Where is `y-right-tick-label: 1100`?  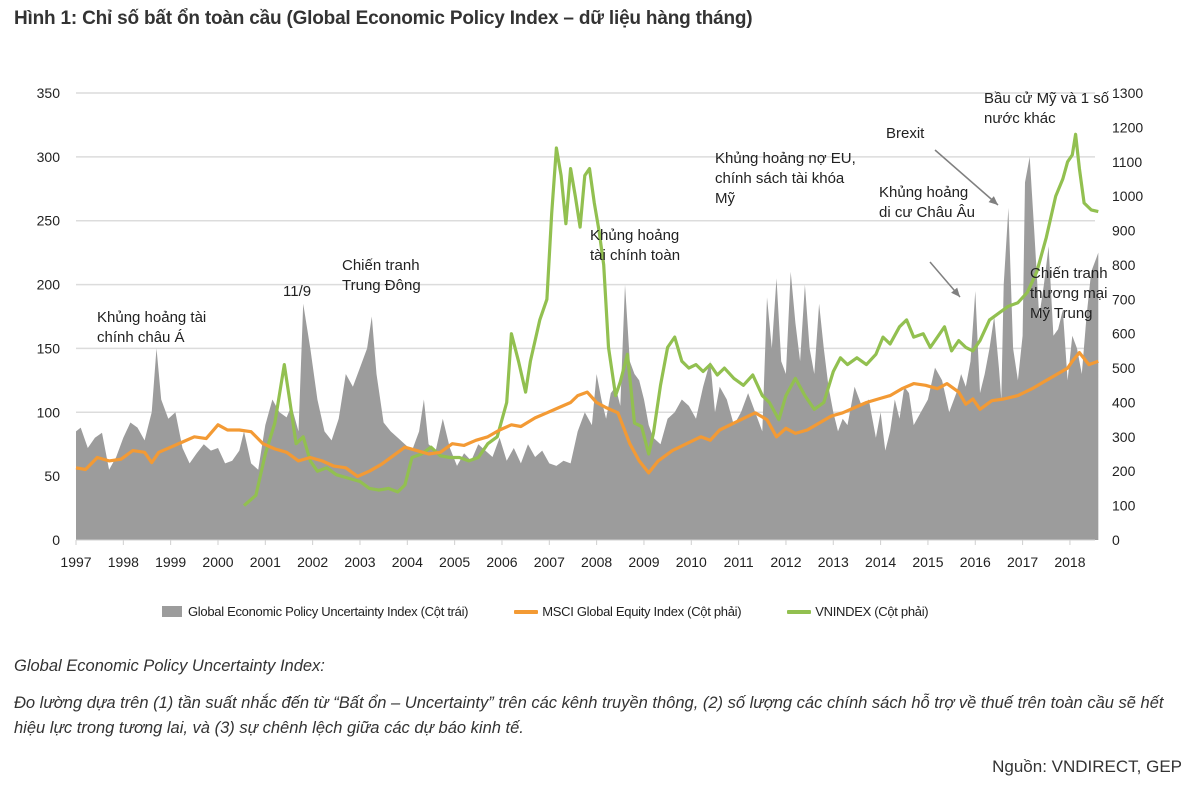 y-right-tick-label: 1100 is located at coordinates (1127, 162).